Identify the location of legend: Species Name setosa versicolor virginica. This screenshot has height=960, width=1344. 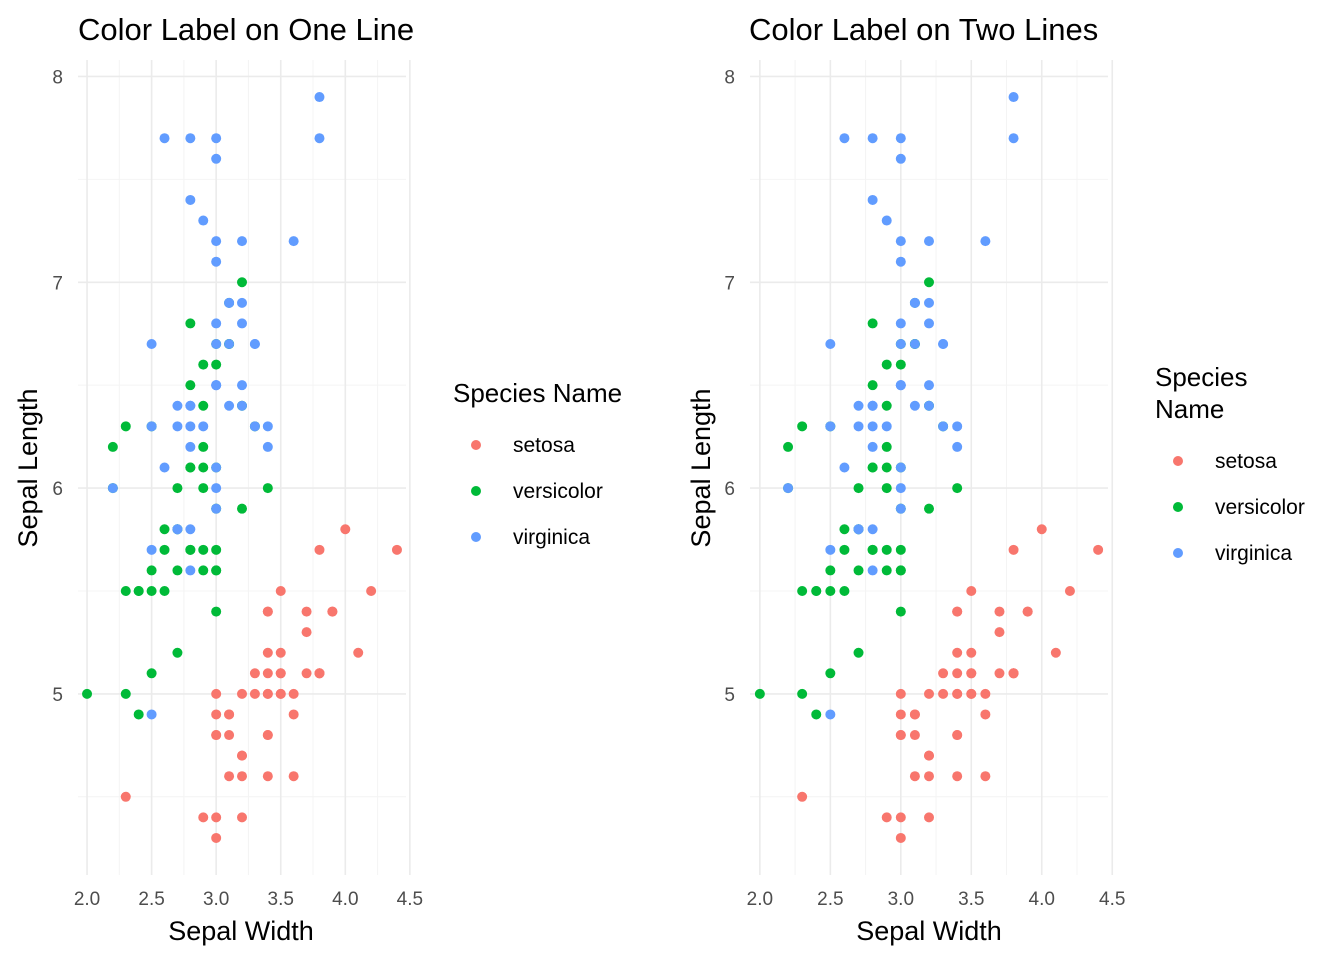
(537, 463).